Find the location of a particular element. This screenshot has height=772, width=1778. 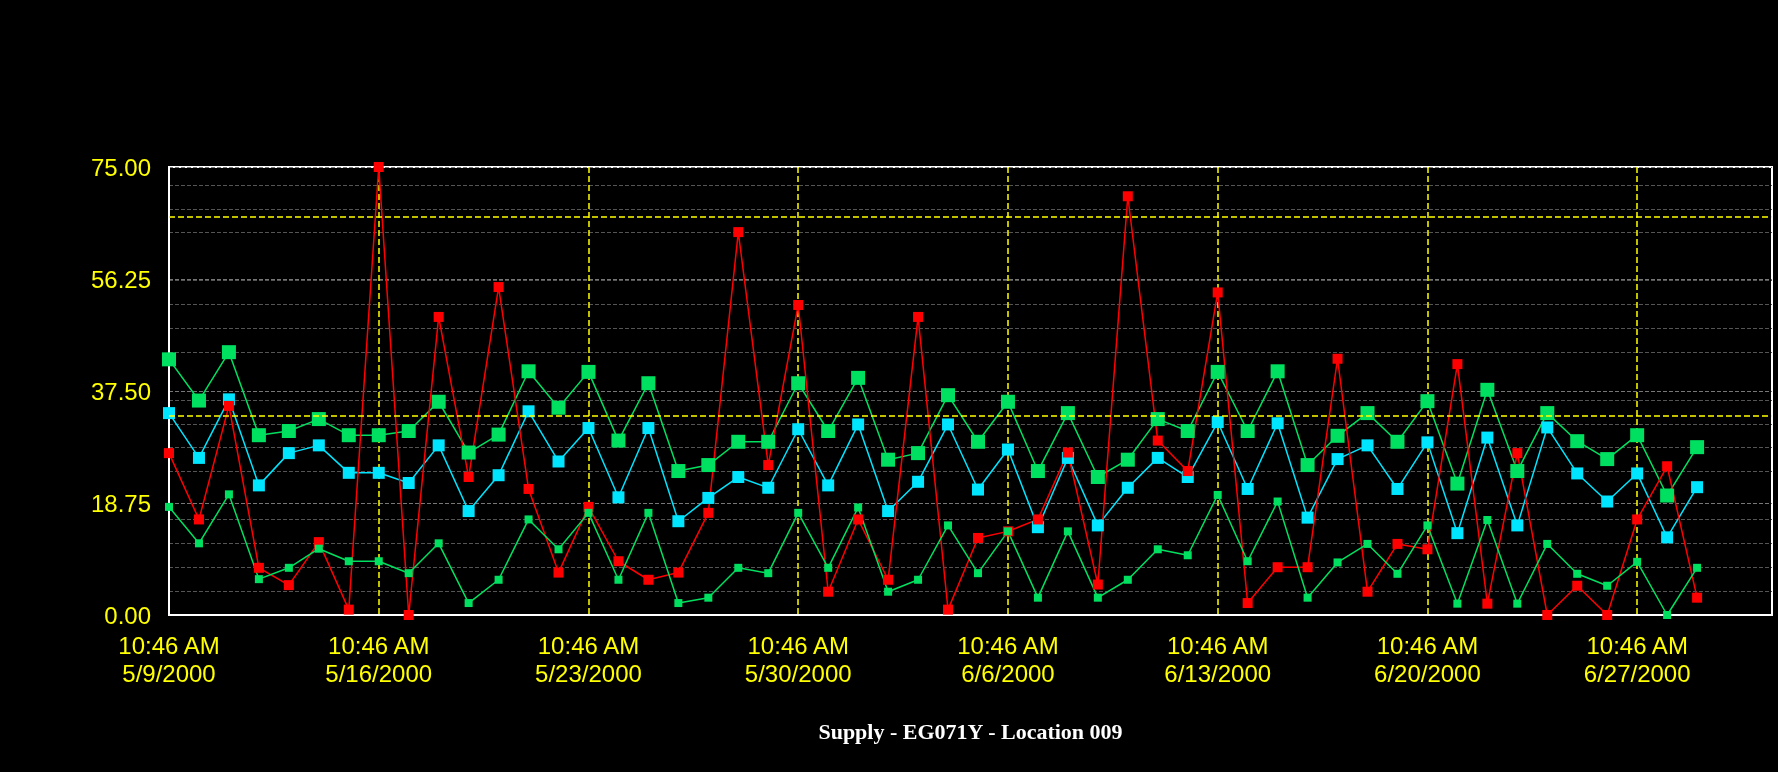

x-axis-title: Supply - EG071Y - Location 009 is located at coordinates (970, 731).